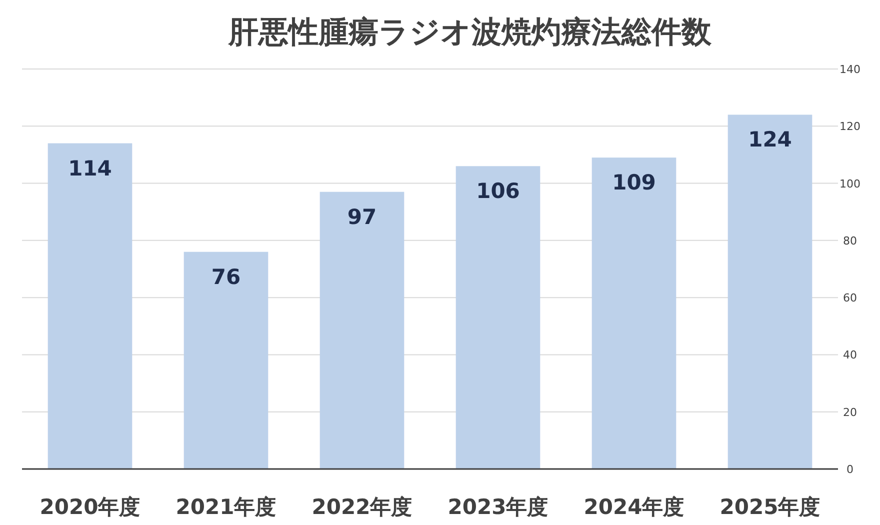 Image resolution: width=880 pixels, height=525 pixels. Describe the element at coordinates (226, 507) in the screenshot. I see `x-tick-label: 2021年度` at that location.